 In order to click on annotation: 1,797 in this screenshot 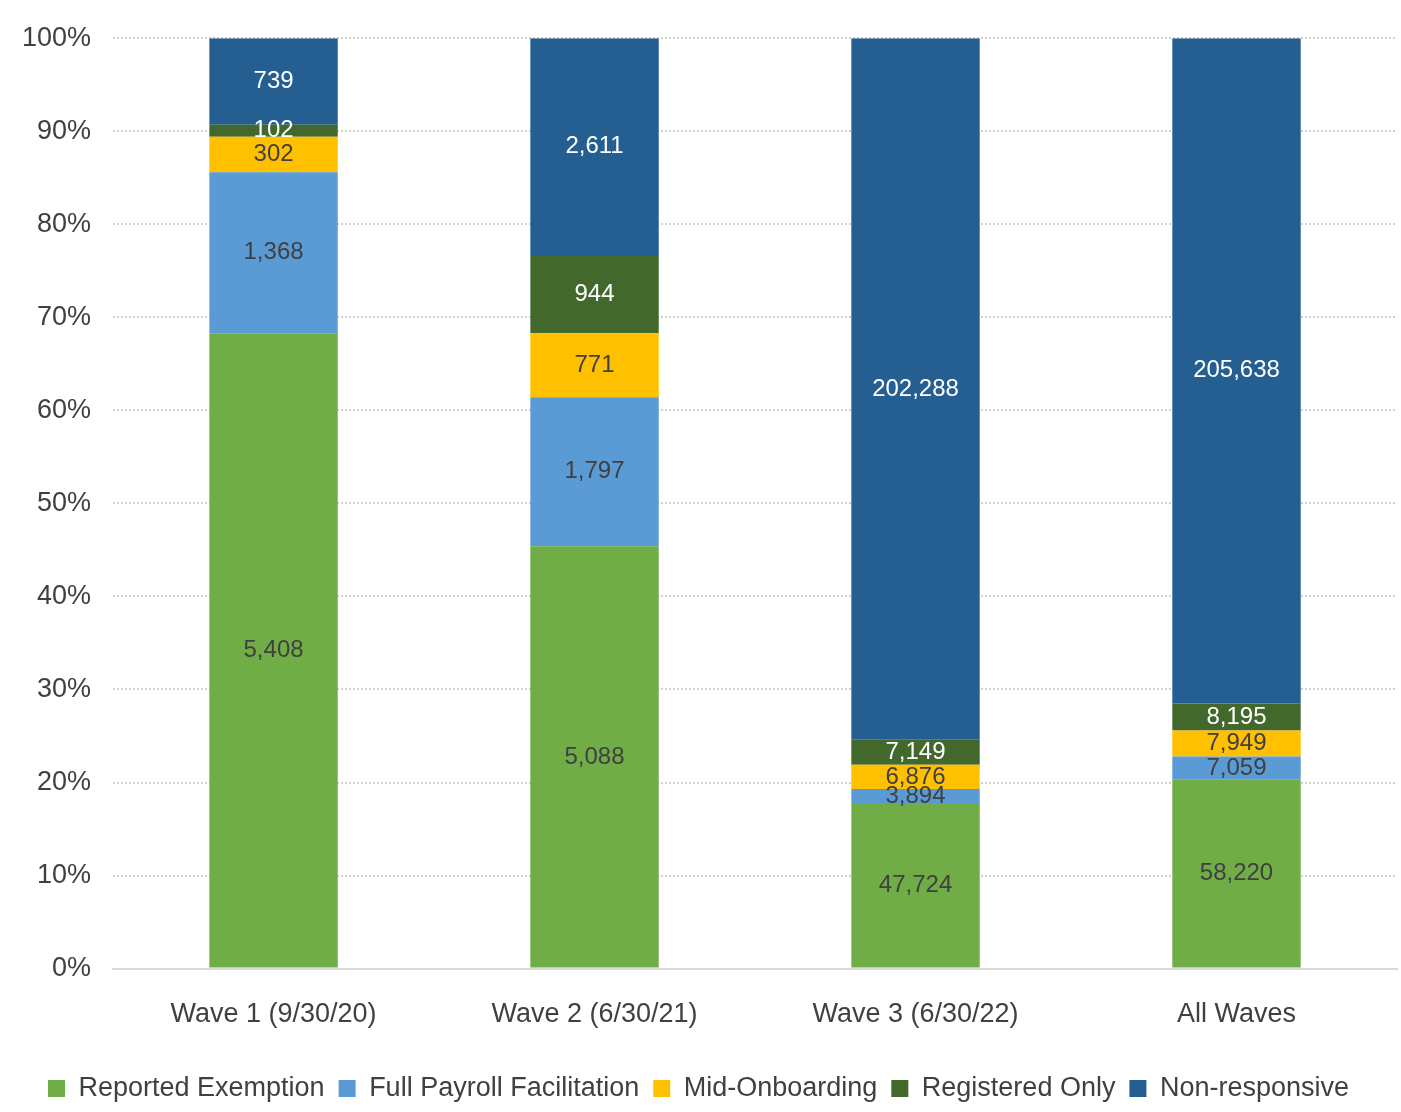, I will do `click(594, 470)`.